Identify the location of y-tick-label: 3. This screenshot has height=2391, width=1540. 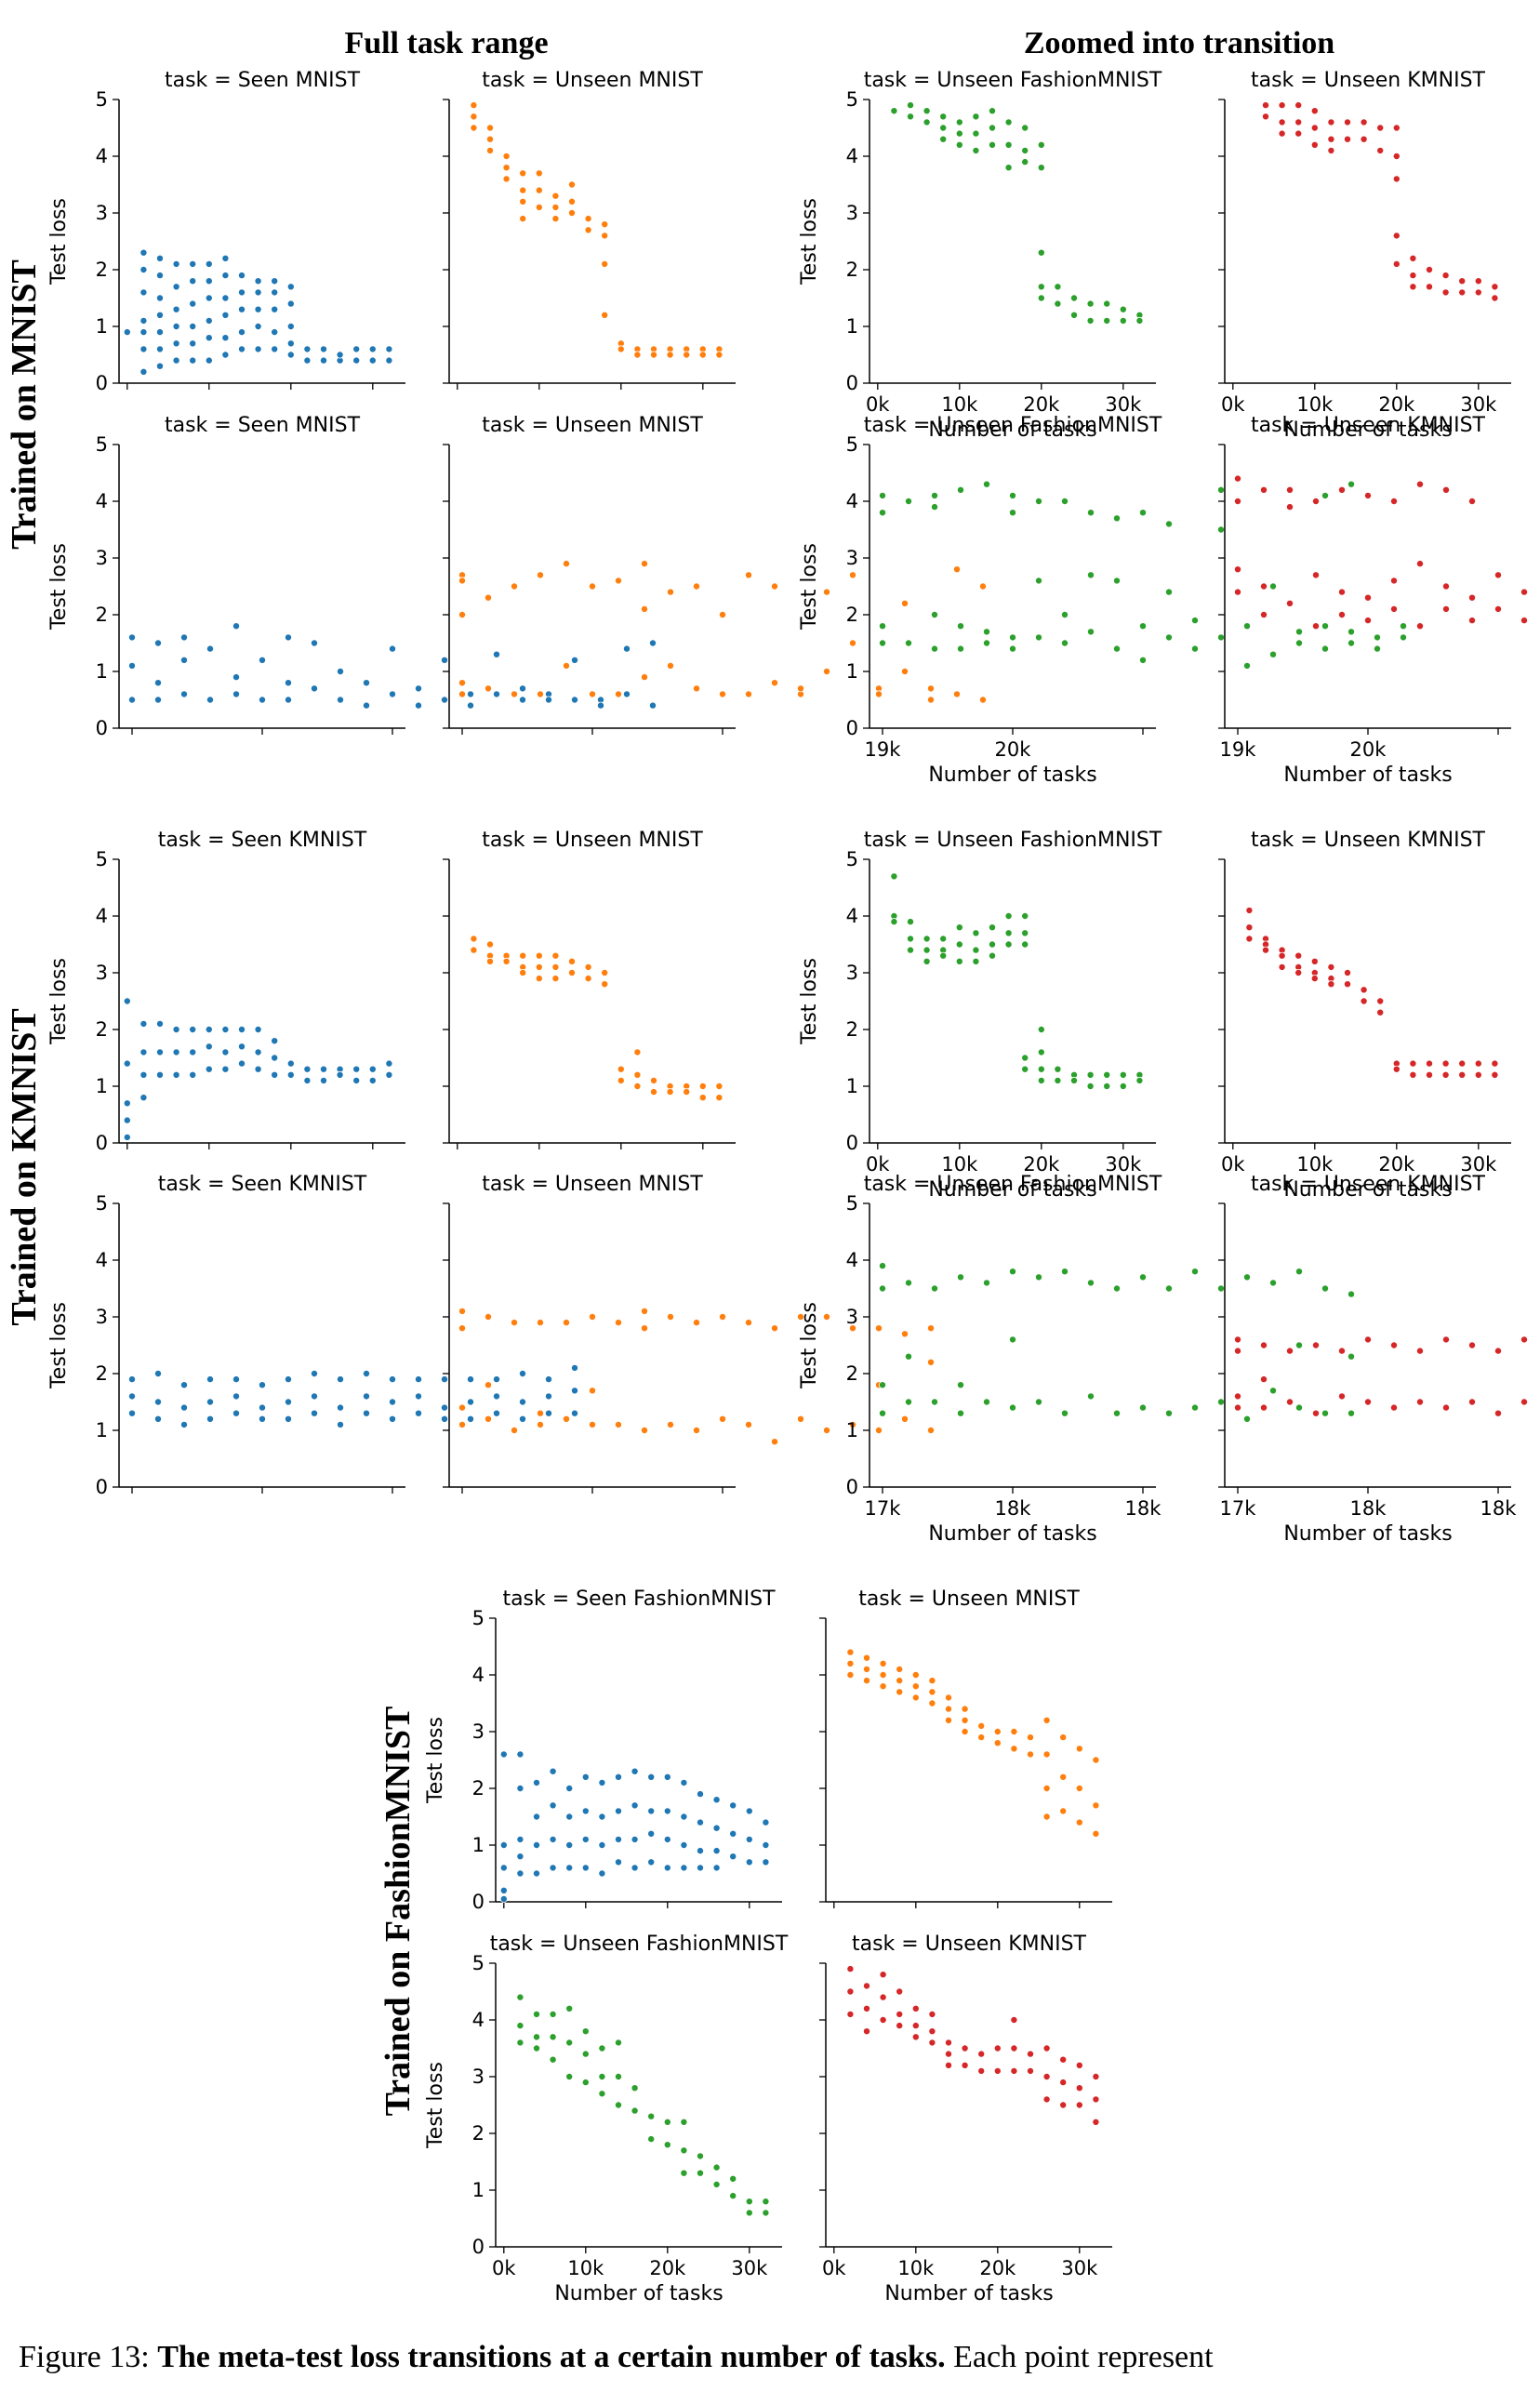
(102, 973).